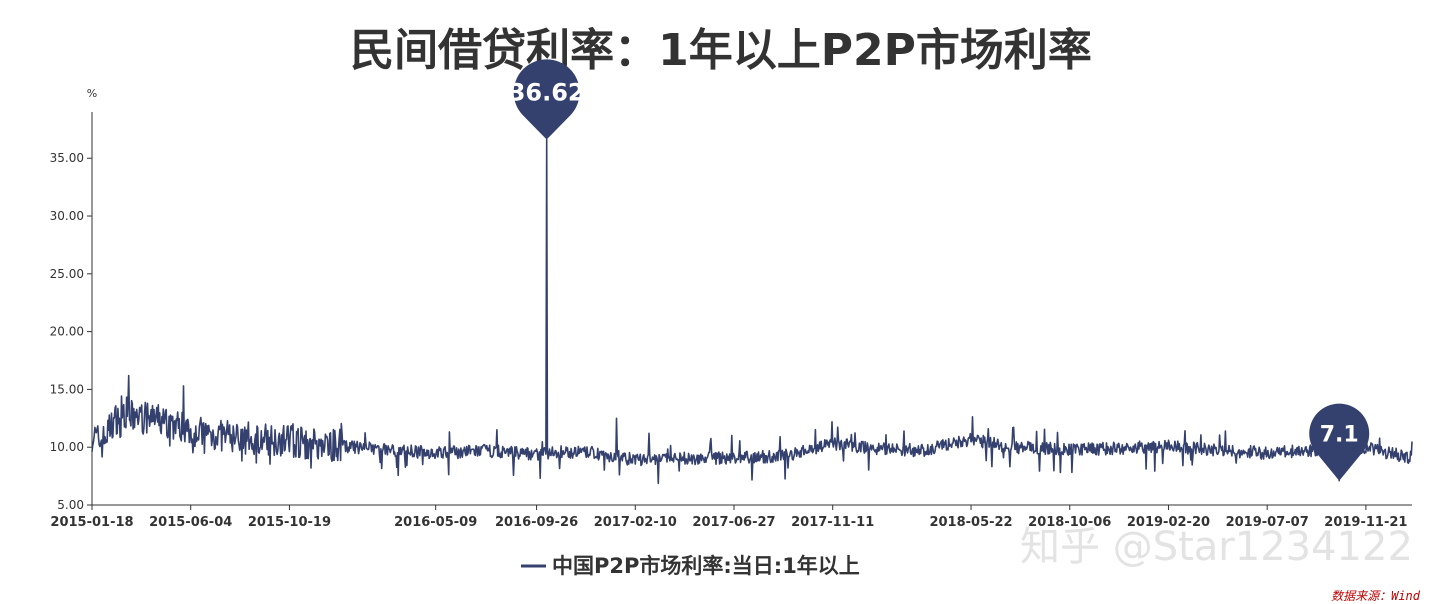  I want to click on y-tick-label: 30.00, so click(67, 216).